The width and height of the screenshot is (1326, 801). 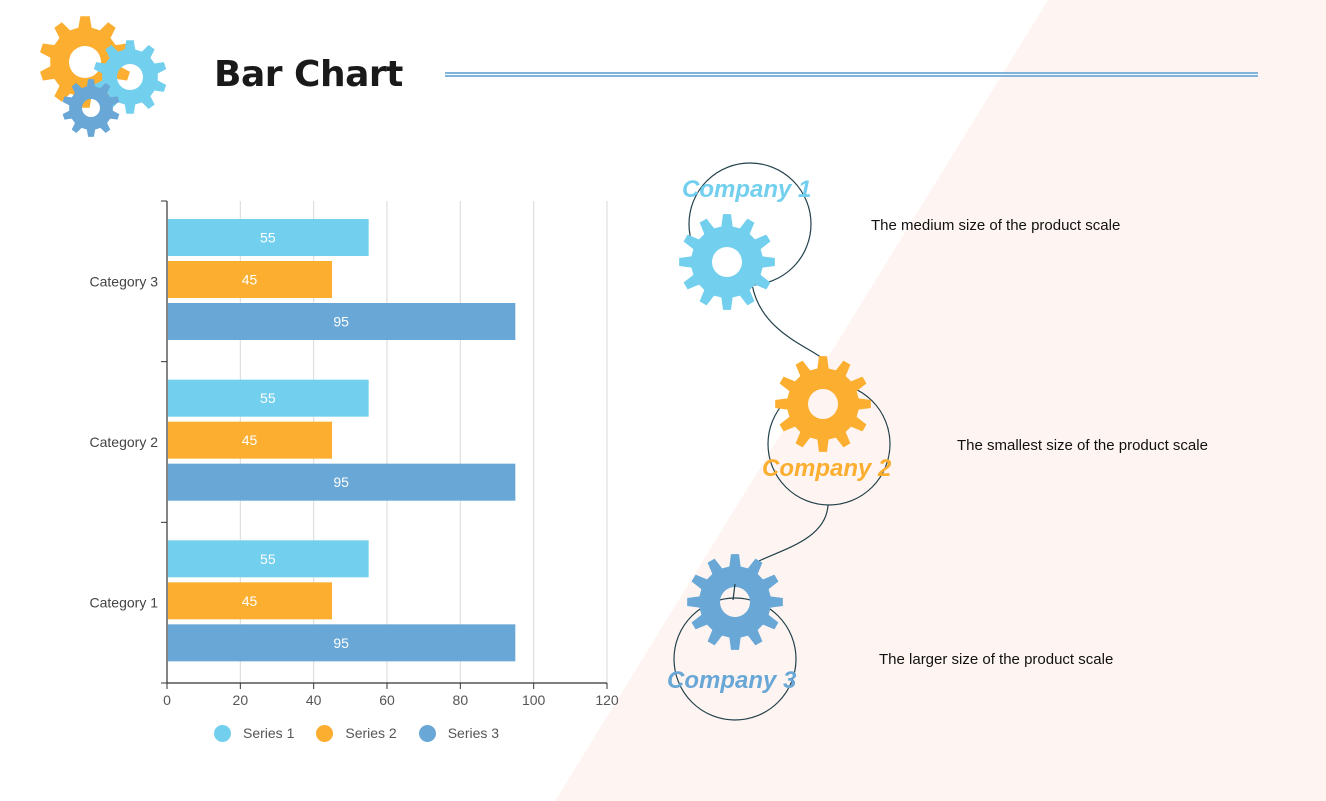 I want to click on company-3-description: The larger size of the product scale, so click(x=996, y=659).